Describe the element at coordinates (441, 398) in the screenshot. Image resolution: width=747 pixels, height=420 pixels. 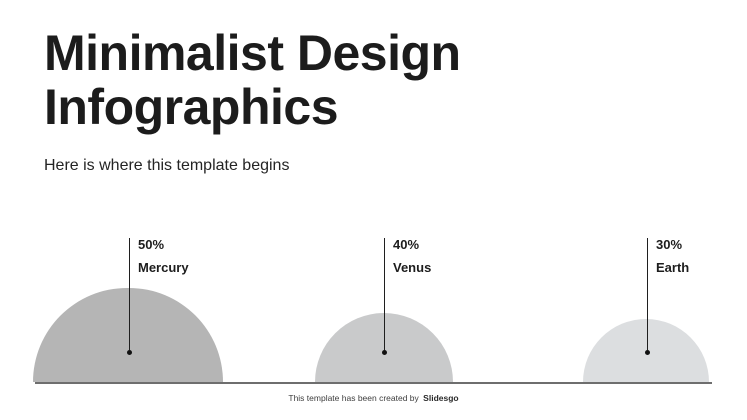
I see `footer-brand: Slidesgo` at that location.